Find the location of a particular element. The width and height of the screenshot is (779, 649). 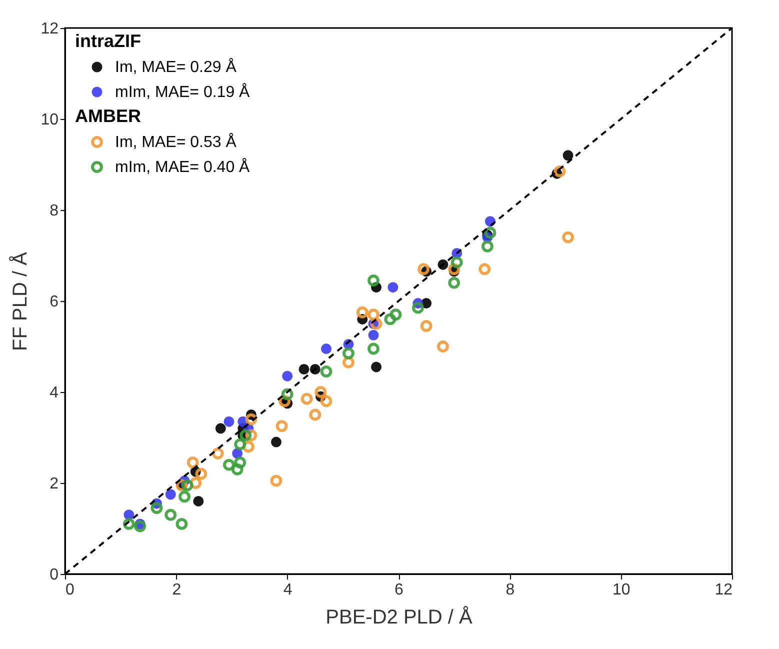

x-tick-label: 4 is located at coordinates (287, 590).